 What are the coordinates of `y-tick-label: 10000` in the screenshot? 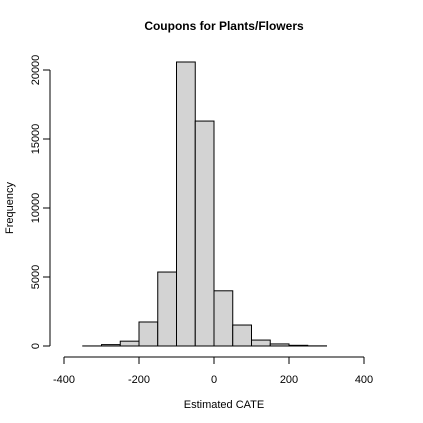 It's located at (36, 208).